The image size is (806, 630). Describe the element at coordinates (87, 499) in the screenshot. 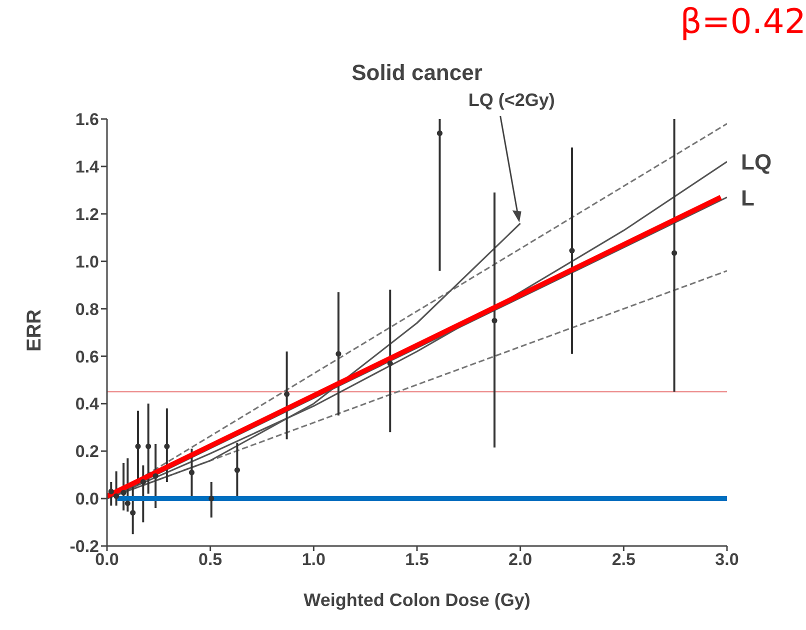

I see `y-tick-label: 0.0` at that location.